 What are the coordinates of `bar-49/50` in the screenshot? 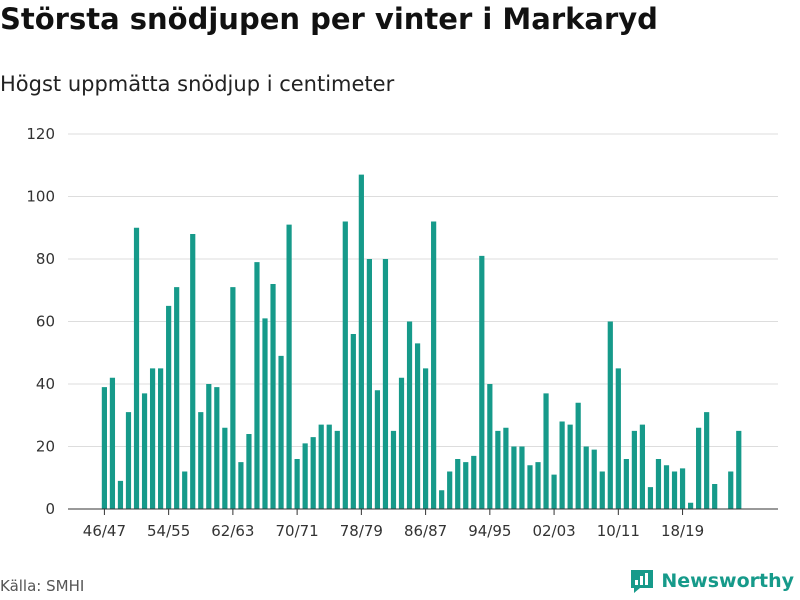 It's located at (128, 460).